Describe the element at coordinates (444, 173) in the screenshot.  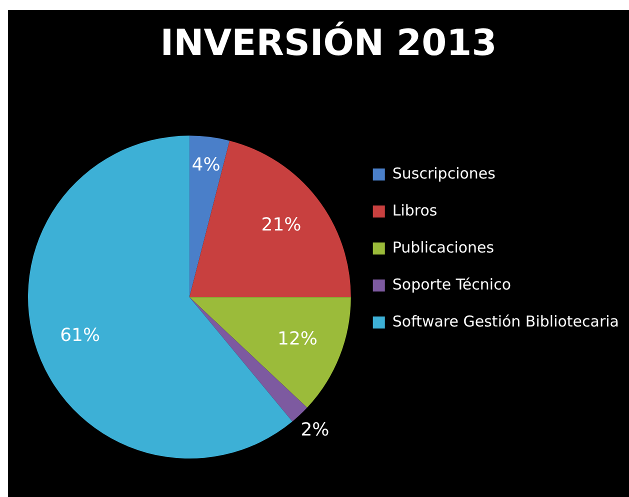
I see `legend-label: Suscripciones` at that location.